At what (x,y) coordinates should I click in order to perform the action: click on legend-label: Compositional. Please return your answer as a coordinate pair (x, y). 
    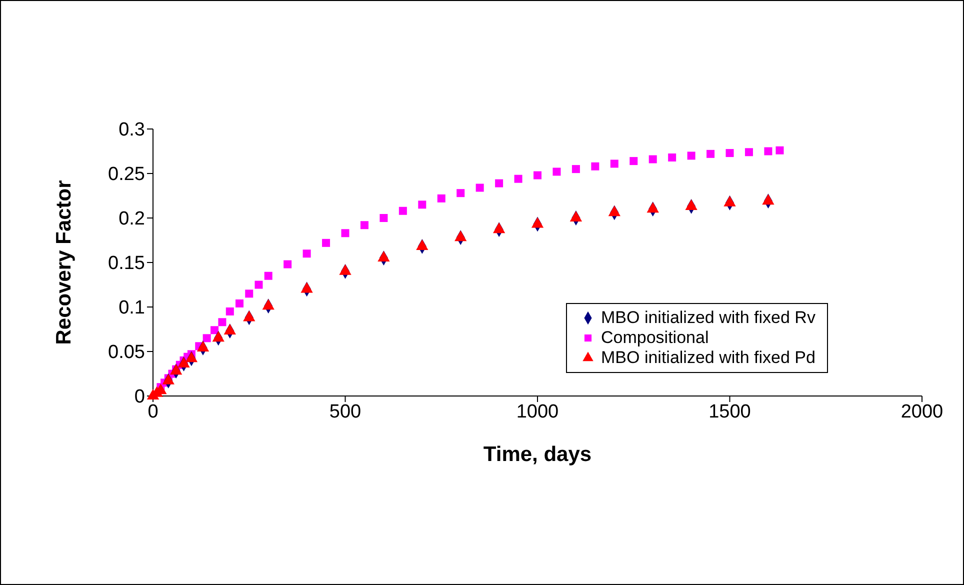
    Looking at the image, I should click on (655, 338).